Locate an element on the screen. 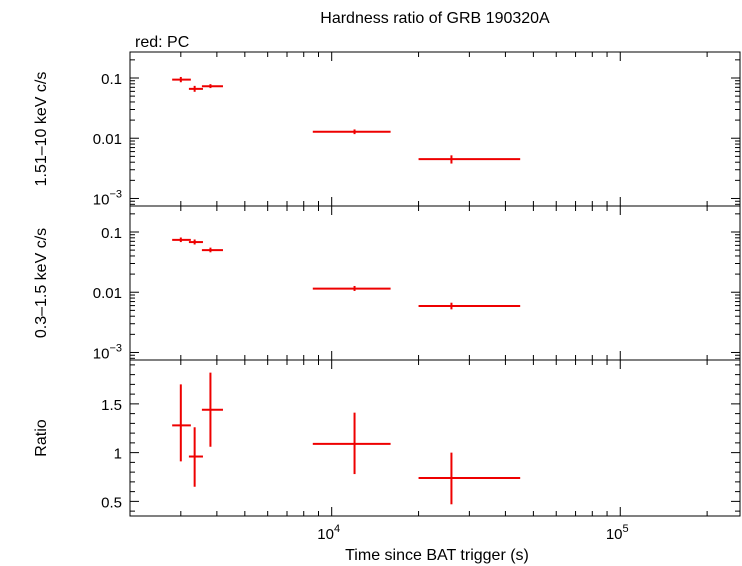  y-axis-label: Ratio is located at coordinates (41, 437).